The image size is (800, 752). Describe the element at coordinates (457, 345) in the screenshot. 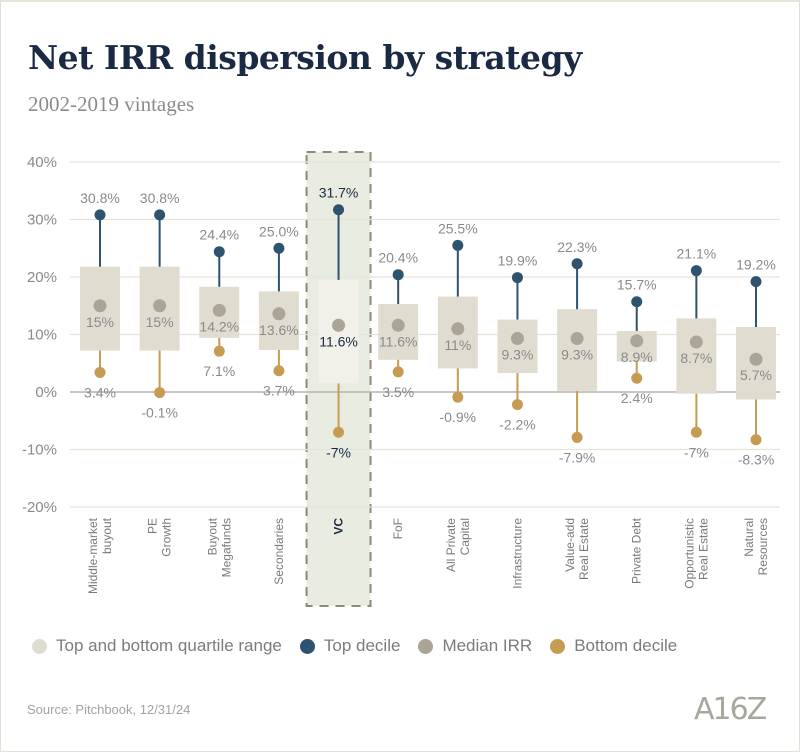

I see `median-label: 11%` at that location.